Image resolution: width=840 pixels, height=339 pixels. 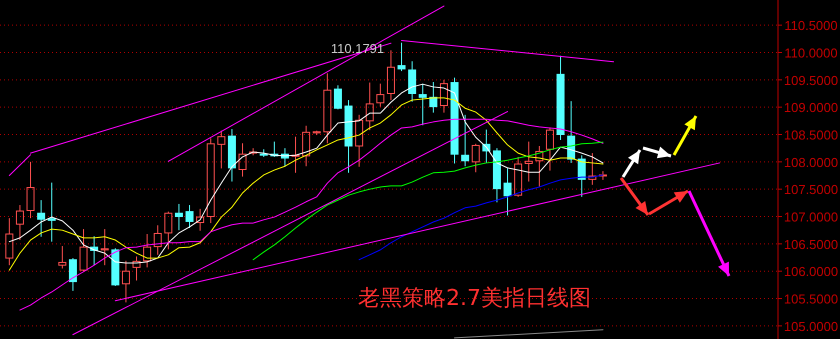 What do you see at coordinates (474, 298) in the screenshot?
I see `text: 老黑策略2.7美指日线图` at bounding box center [474, 298].